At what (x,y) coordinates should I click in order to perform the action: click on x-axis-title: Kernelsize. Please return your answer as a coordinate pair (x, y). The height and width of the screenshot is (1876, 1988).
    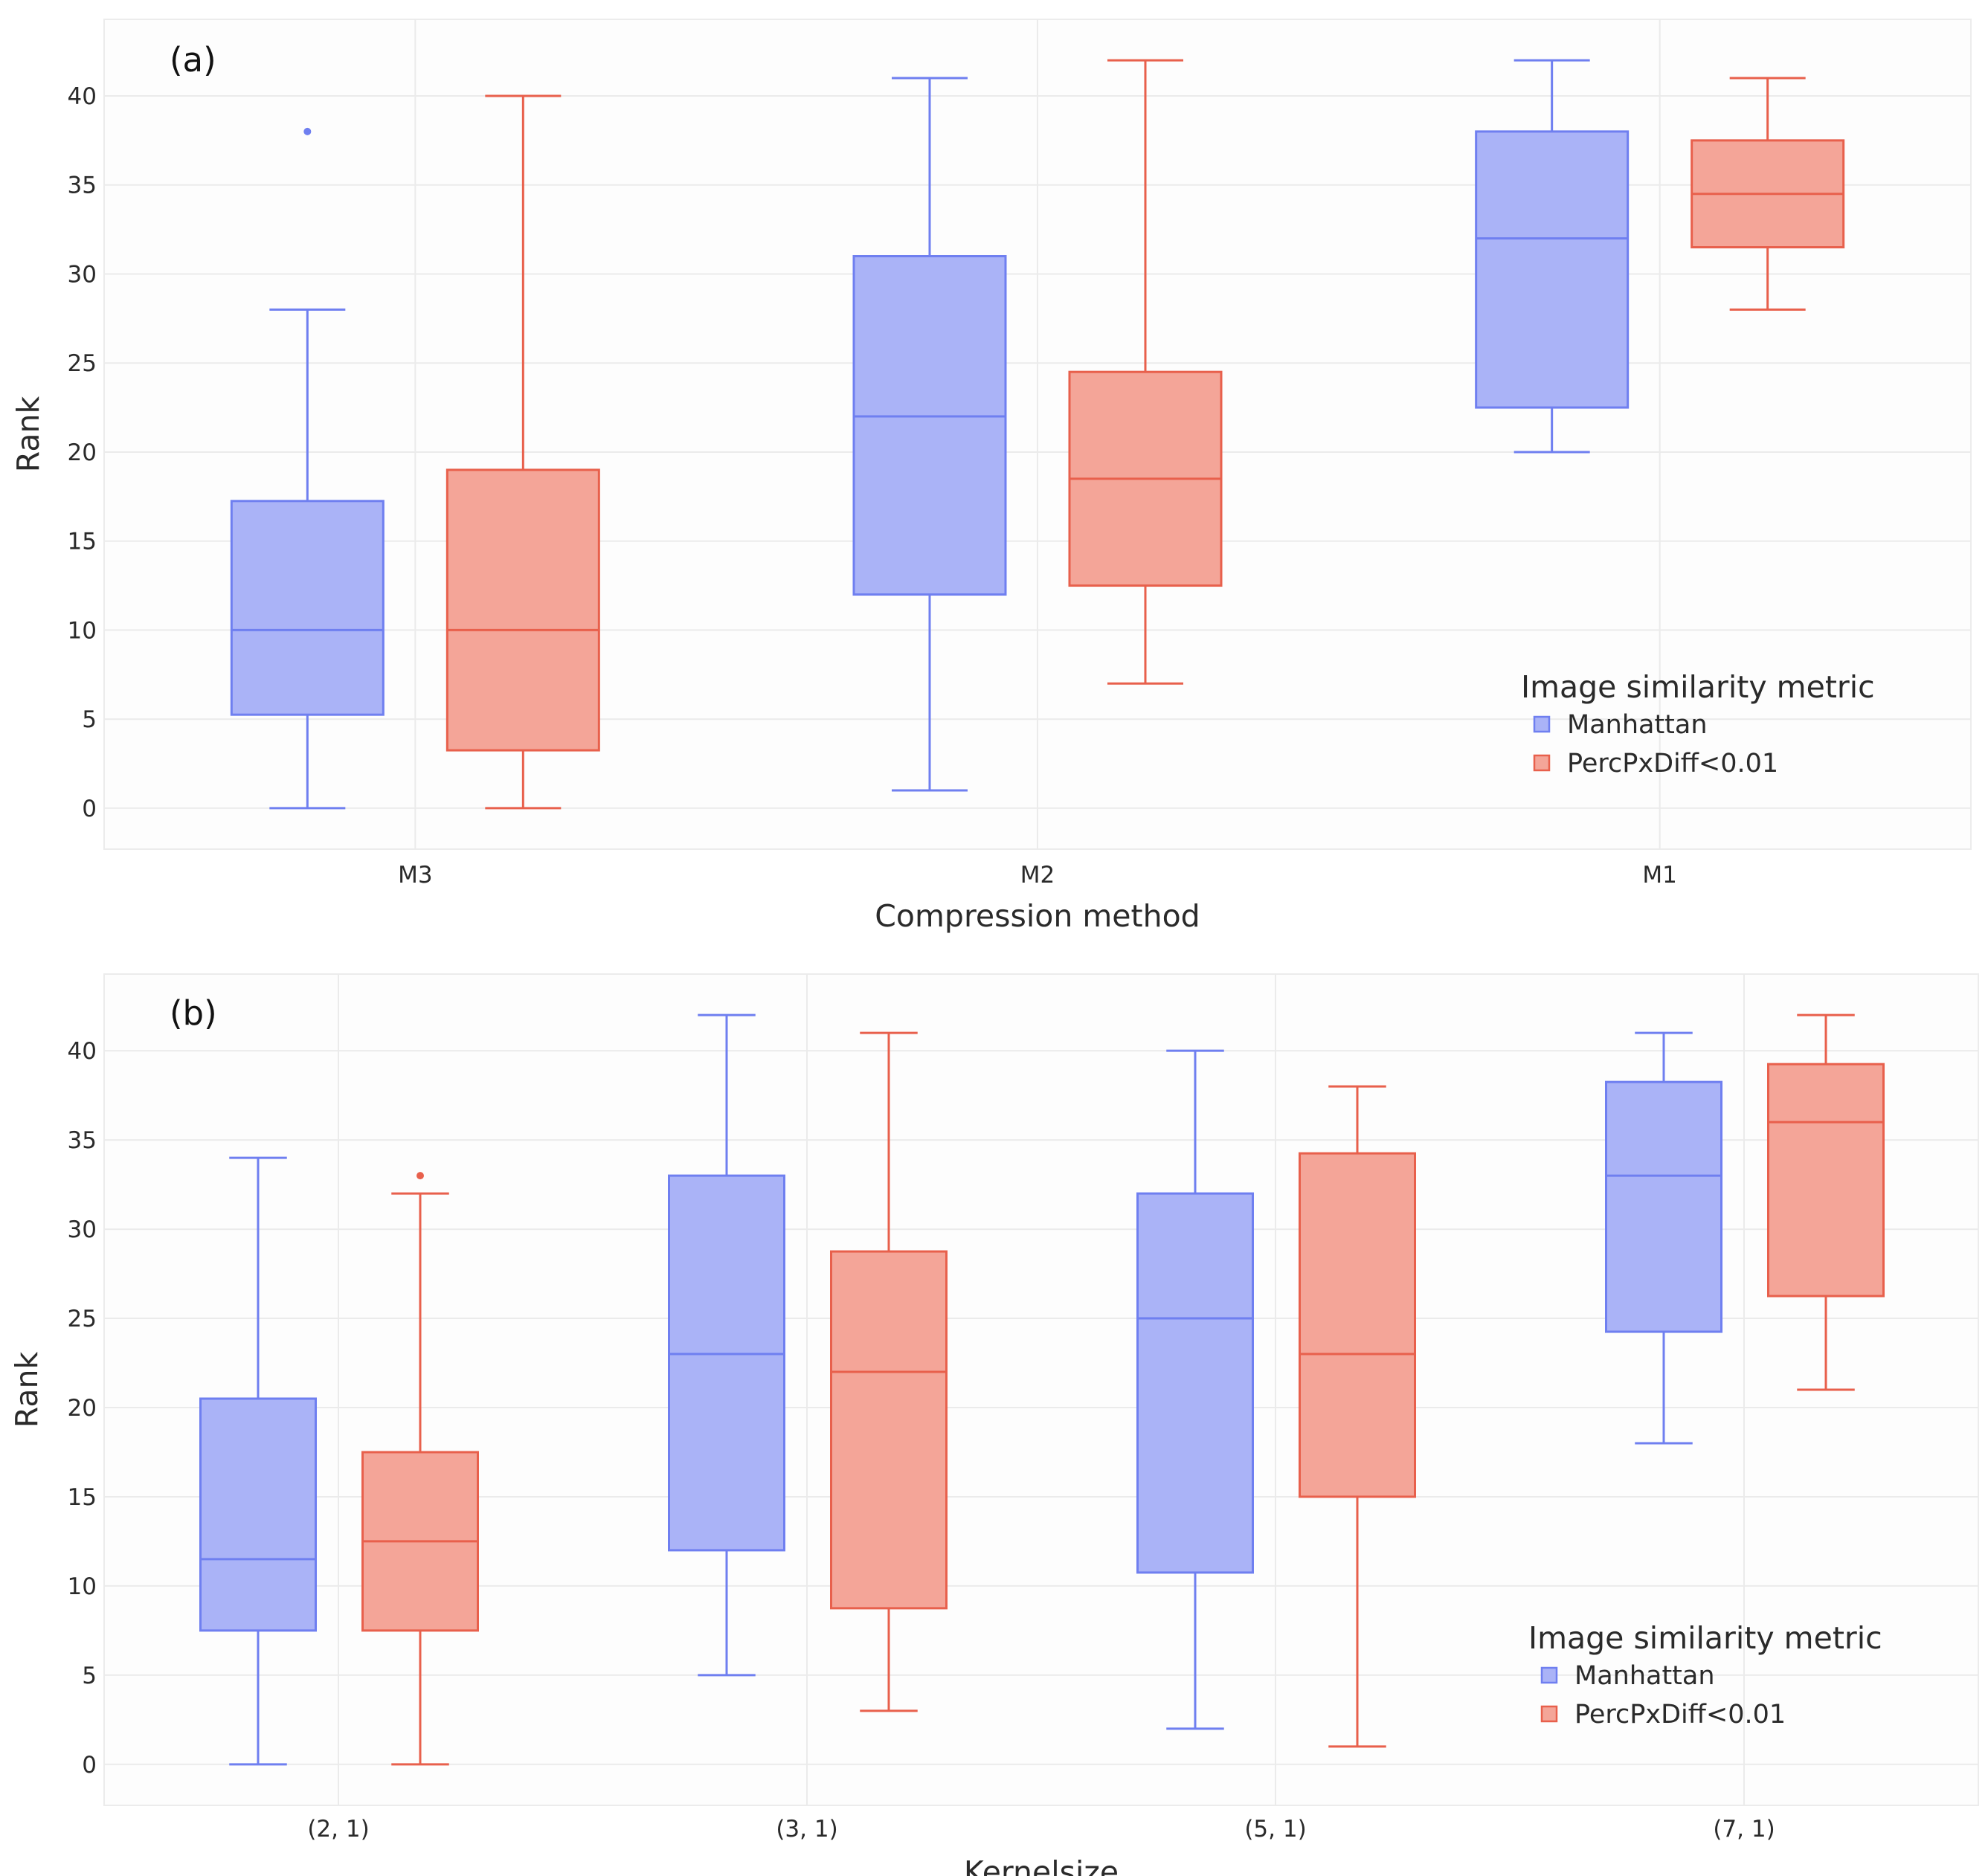
    Looking at the image, I should click on (1041, 1865).